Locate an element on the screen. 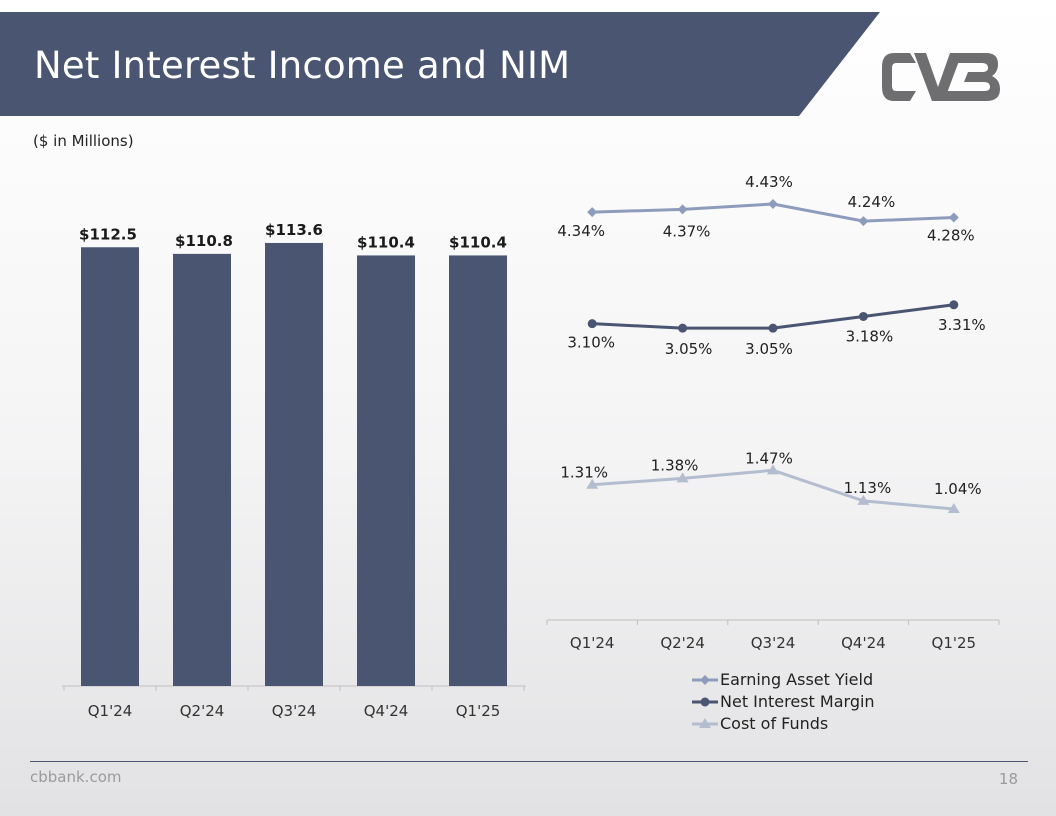 This screenshot has width=1056, height=816. earning-asset-yield-data-label: 4.24% is located at coordinates (872, 202).